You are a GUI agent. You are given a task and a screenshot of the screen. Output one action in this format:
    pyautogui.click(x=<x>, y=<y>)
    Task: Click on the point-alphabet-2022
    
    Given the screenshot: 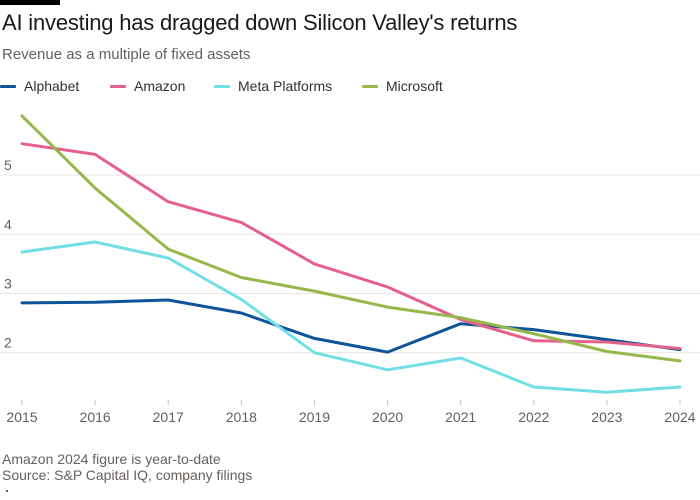 What is the action you would take?
    pyautogui.click(x=533, y=329)
    